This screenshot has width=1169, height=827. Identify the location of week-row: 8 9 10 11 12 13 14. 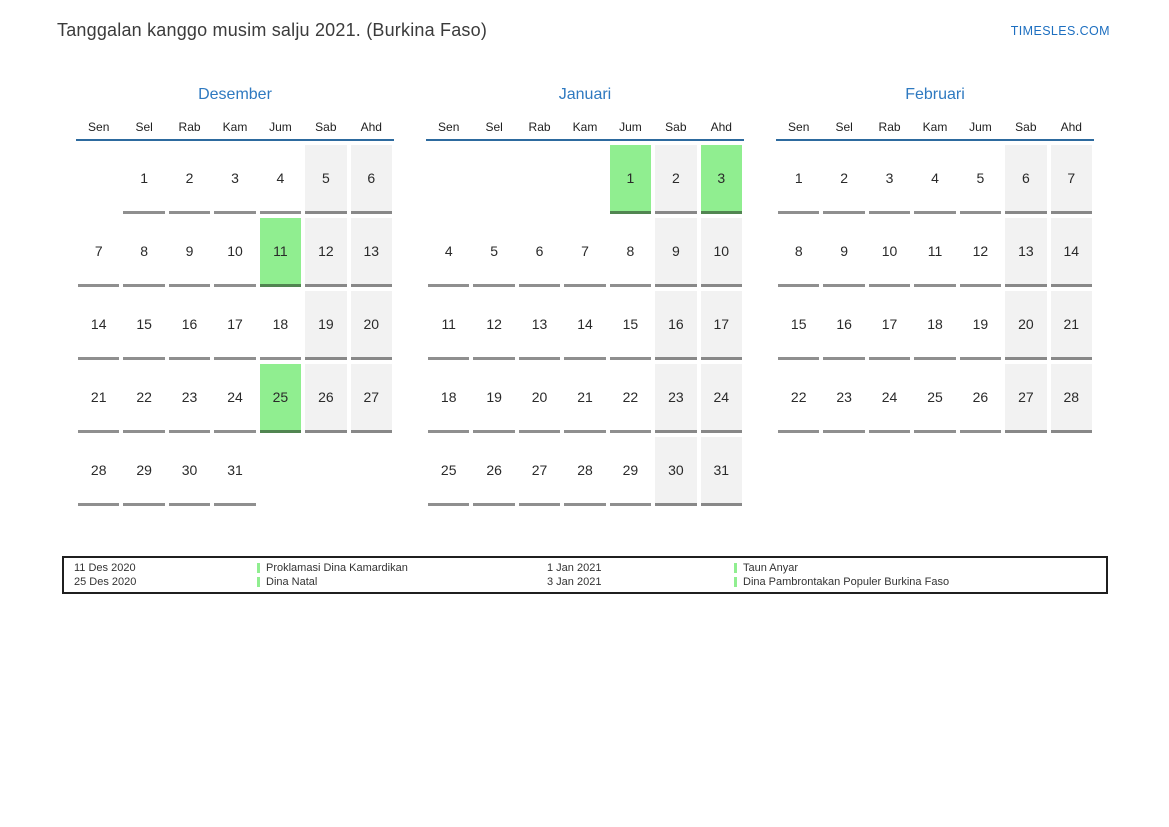
(935, 250).